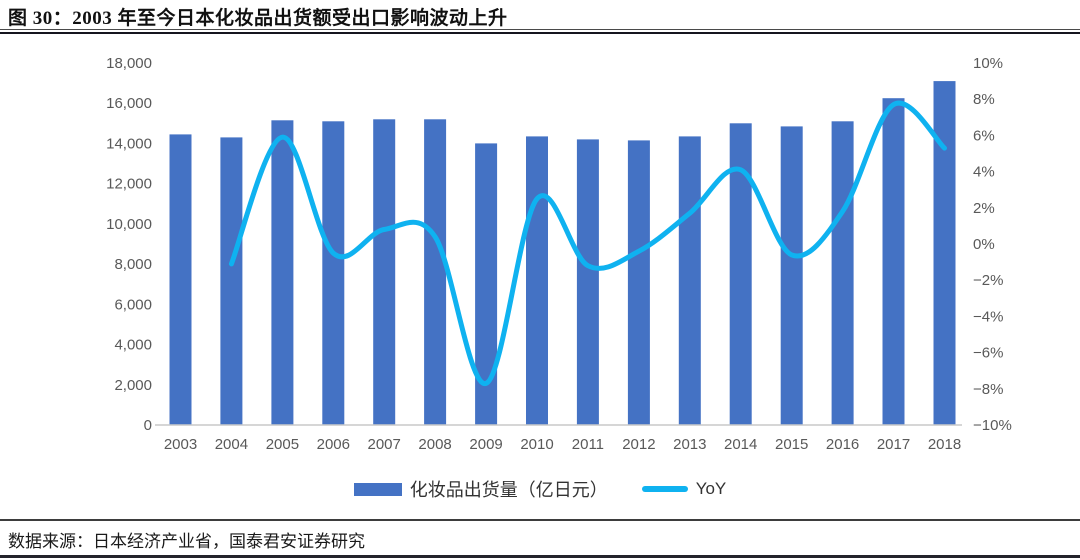 The image size is (1080, 560). Describe the element at coordinates (842, 273) in the screenshot. I see `bar-2016` at that location.